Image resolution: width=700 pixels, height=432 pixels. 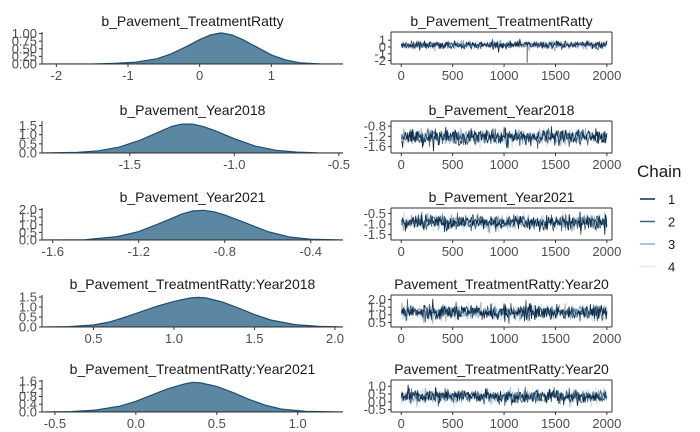 What do you see at coordinates (57, 75) in the screenshot?
I see `x-tick-label: -2` at bounding box center [57, 75].